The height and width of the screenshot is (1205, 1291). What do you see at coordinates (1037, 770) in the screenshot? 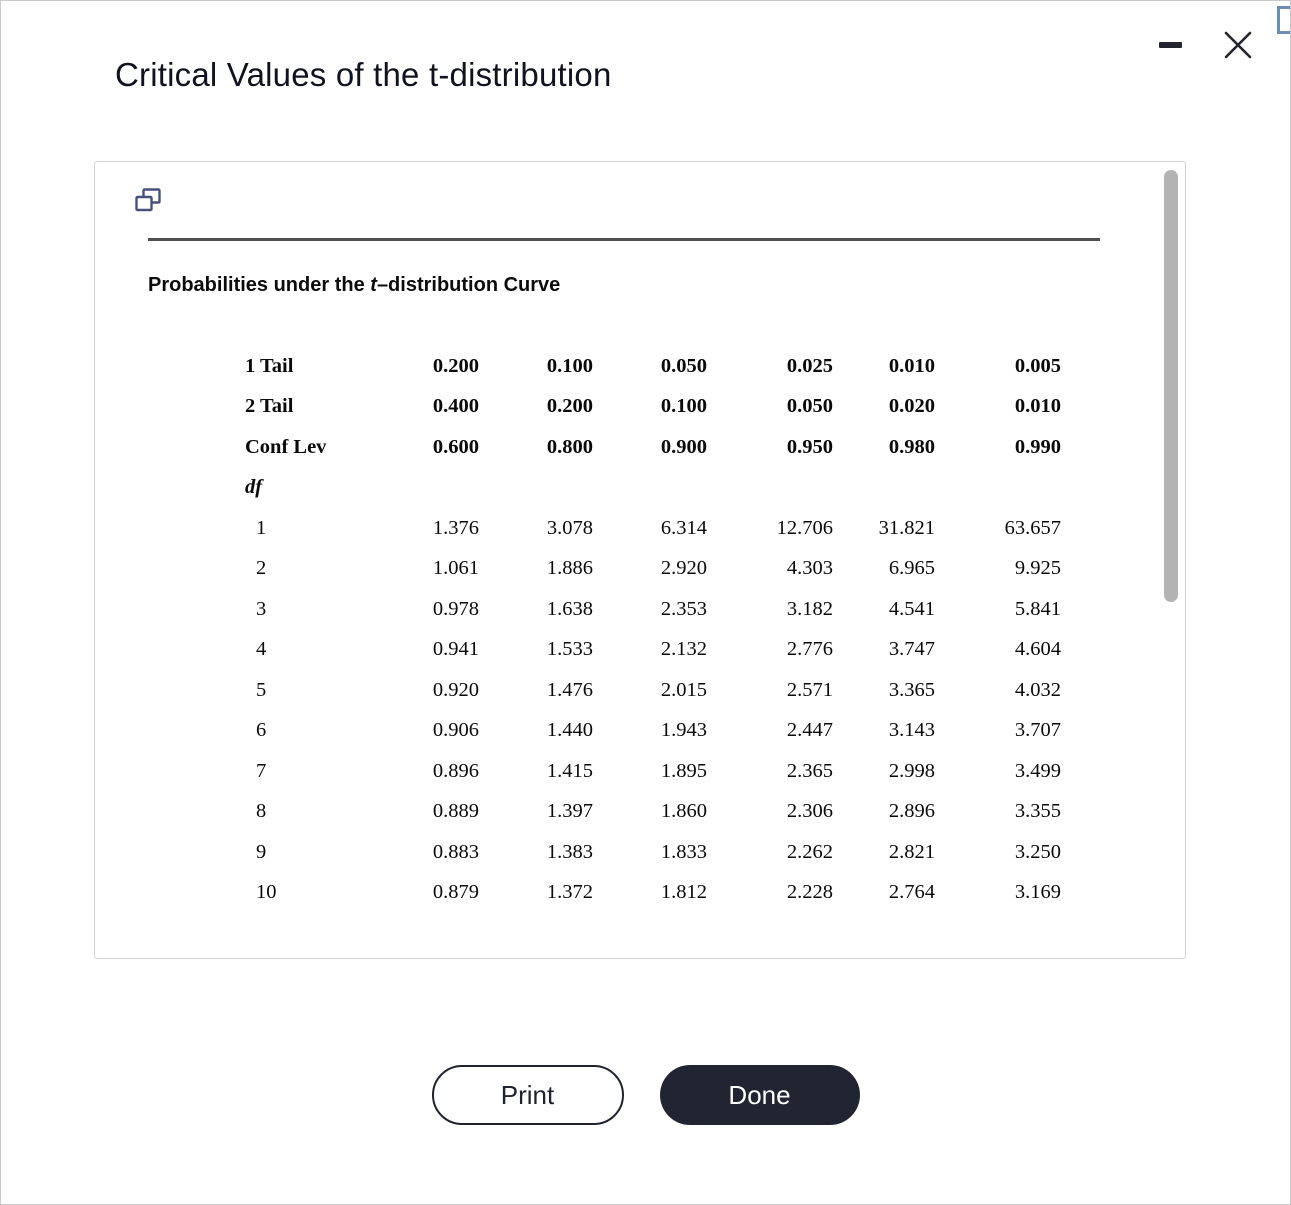
I see `cell-value: 3.499` at bounding box center [1037, 770].